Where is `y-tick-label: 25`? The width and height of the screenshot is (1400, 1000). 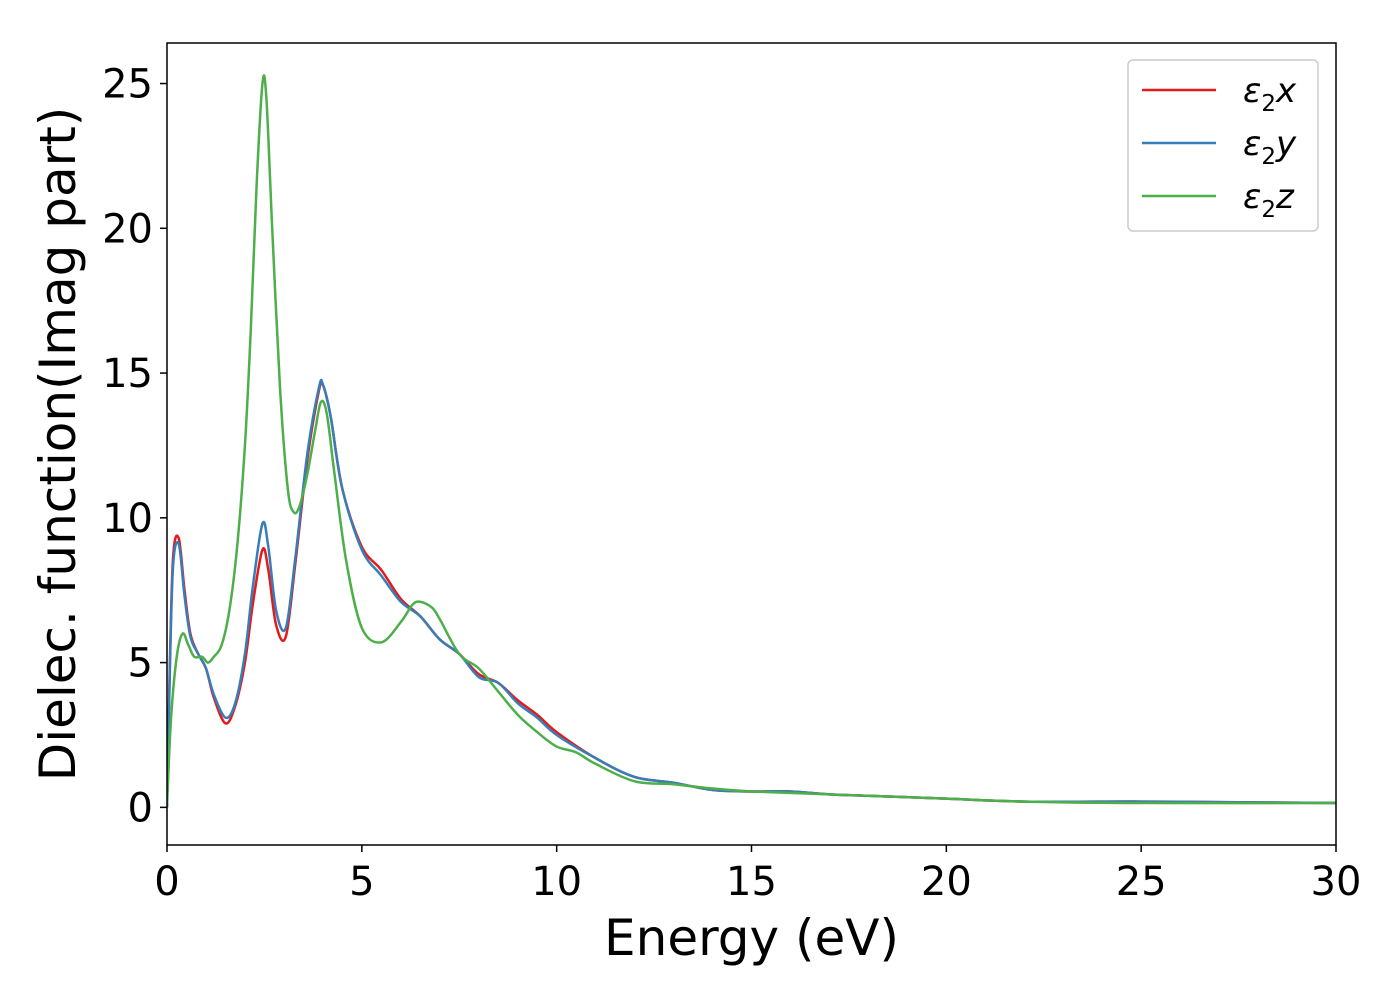 y-tick-label: 25 is located at coordinates (127, 85).